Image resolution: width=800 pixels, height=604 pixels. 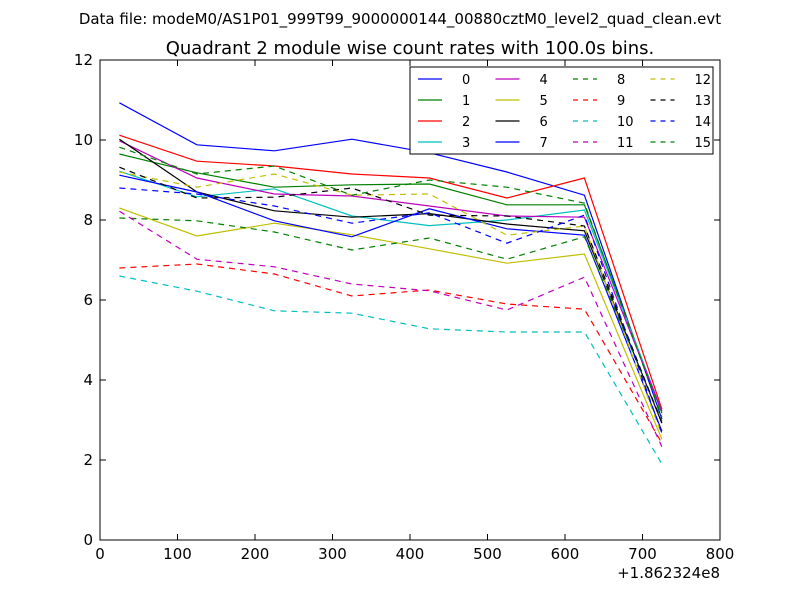 What do you see at coordinates (410, 554) in the screenshot?
I see `x-tick-label: 400` at bounding box center [410, 554].